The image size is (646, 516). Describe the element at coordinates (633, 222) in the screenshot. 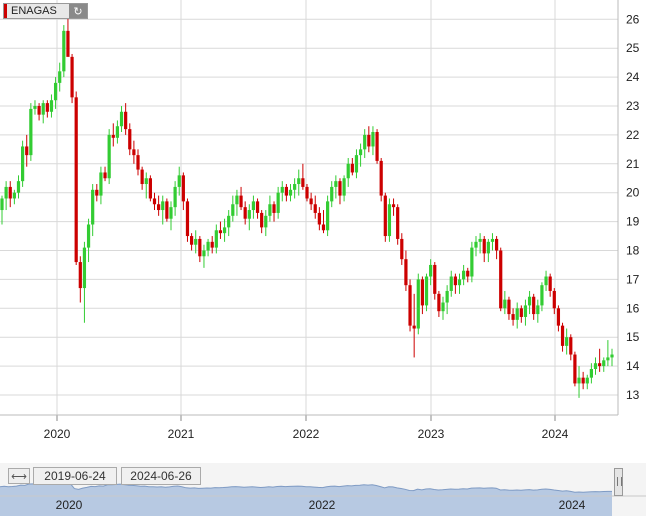

I see `y-tick-label: 19` at that location.